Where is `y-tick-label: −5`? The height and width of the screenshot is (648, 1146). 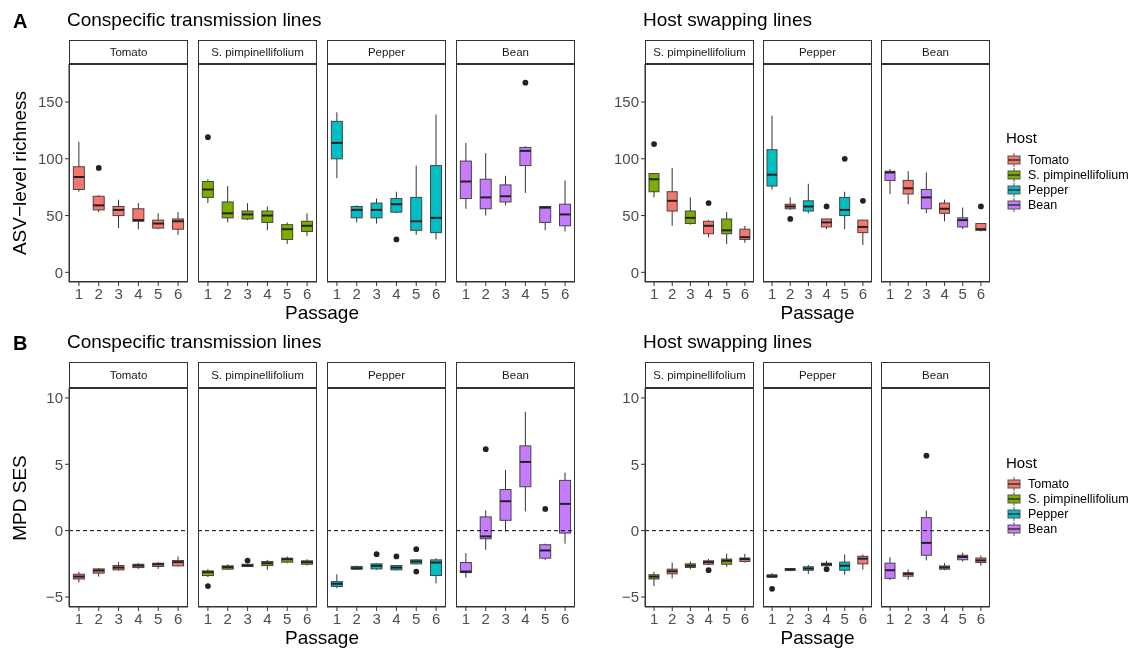 y-tick-label: −5 is located at coordinates (630, 597).